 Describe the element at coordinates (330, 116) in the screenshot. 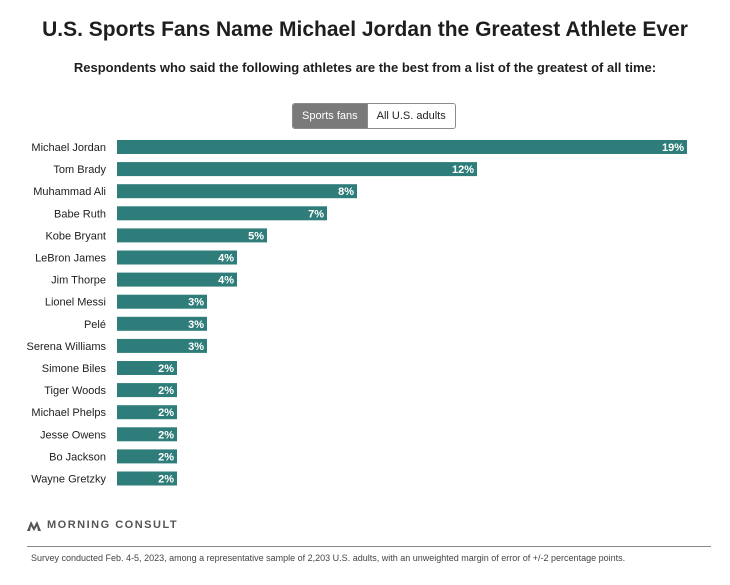

I see `toggle-sports-fans-button: Sports fans` at that location.